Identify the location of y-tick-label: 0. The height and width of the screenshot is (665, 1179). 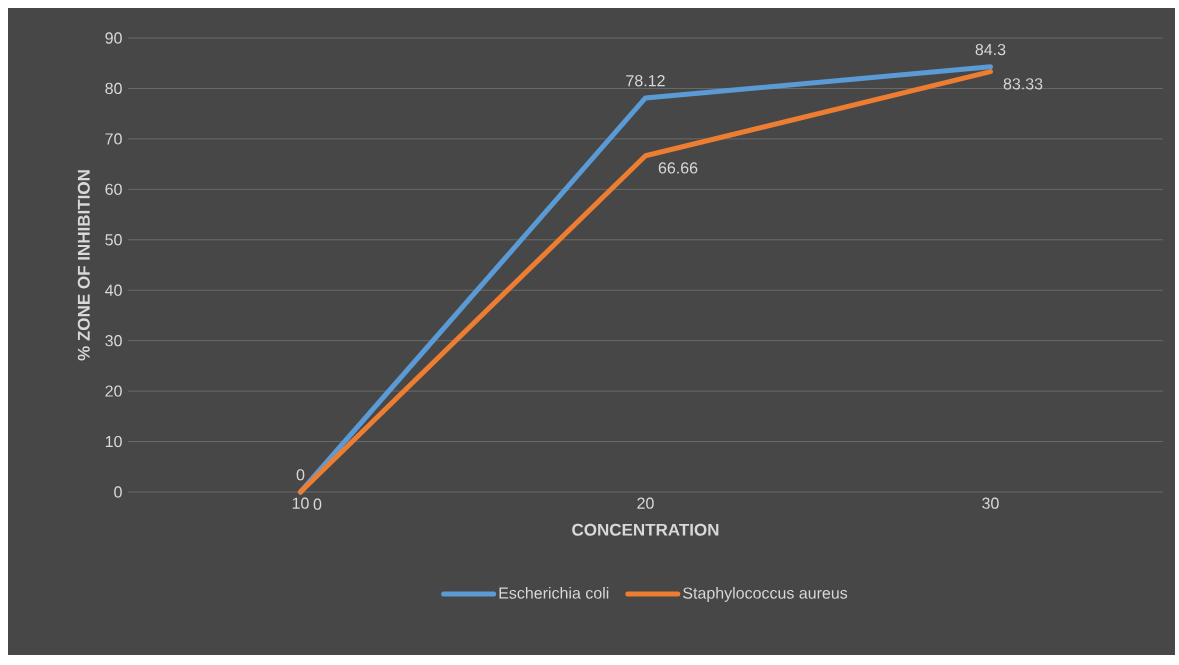
(118, 492).